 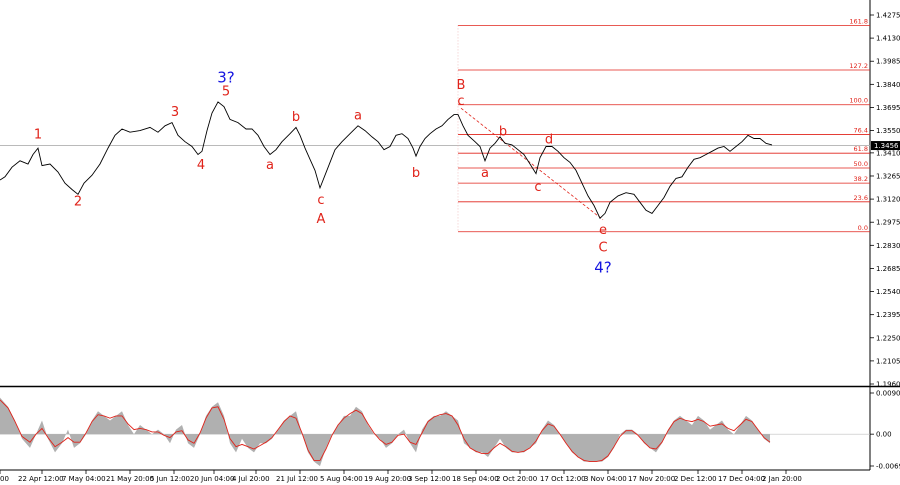 What do you see at coordinates (858, 66) in the screenshot?
I see `fib-level-label: 127.2` at bounding box center [858, 66].